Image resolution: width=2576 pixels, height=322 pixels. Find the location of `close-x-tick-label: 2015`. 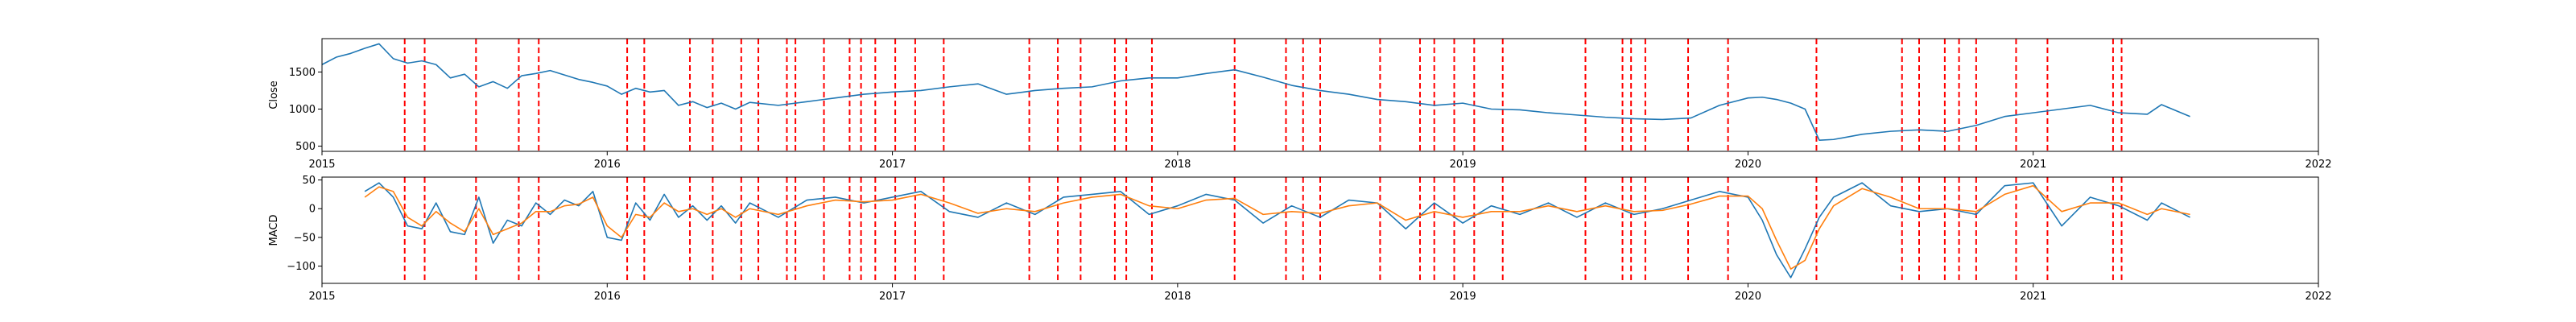

close-x-tick-label: 2015 is located at coordinates (321, 165).